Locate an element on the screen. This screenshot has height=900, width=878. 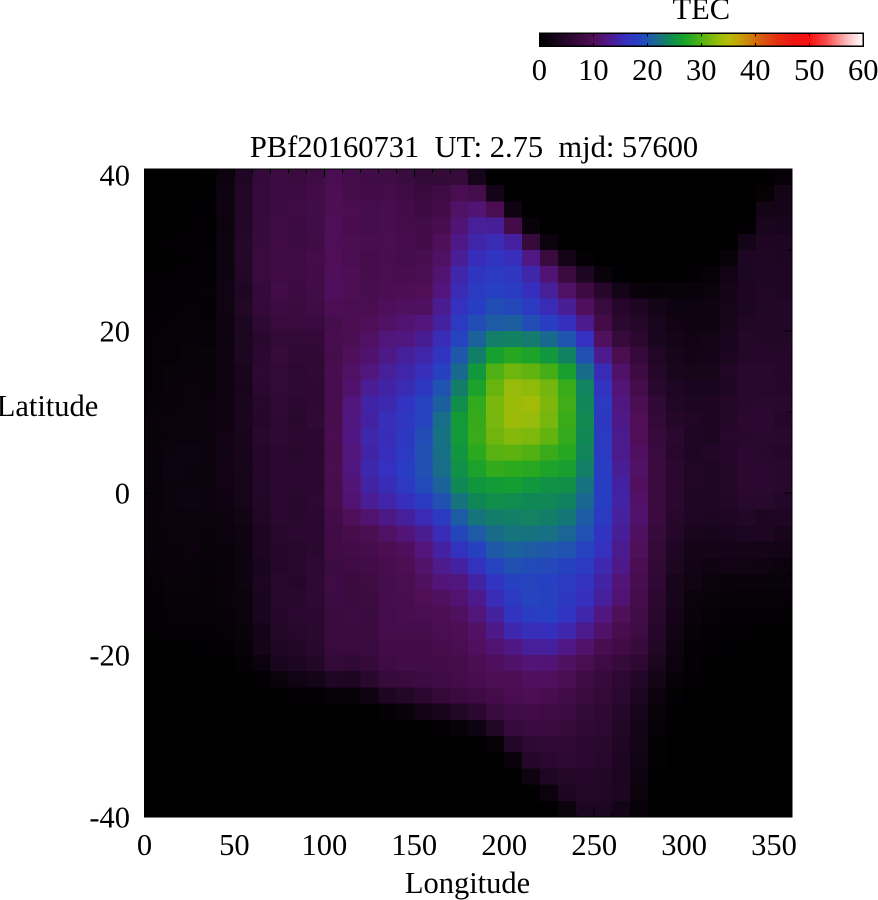
svg-text: -20 is located at coordinates (109, 656).